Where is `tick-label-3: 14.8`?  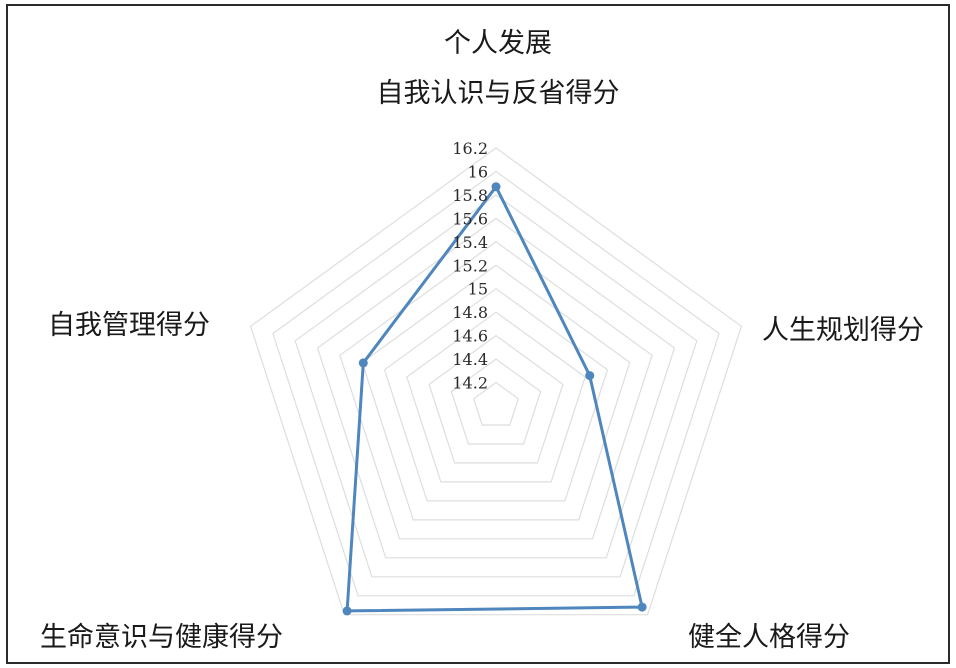 tick-label-3: 14.8 is located at coordinates (470, 312).